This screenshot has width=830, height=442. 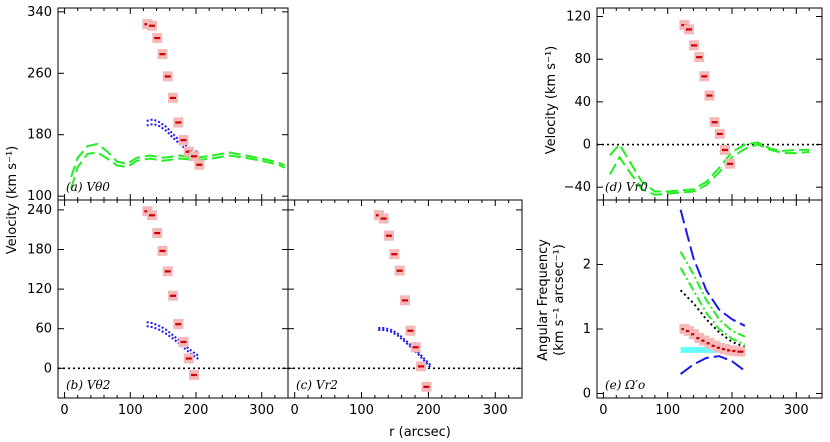 I want to click on panel-c: 0 100 200 300 (c) Vr2, so click(x=405, y=308).